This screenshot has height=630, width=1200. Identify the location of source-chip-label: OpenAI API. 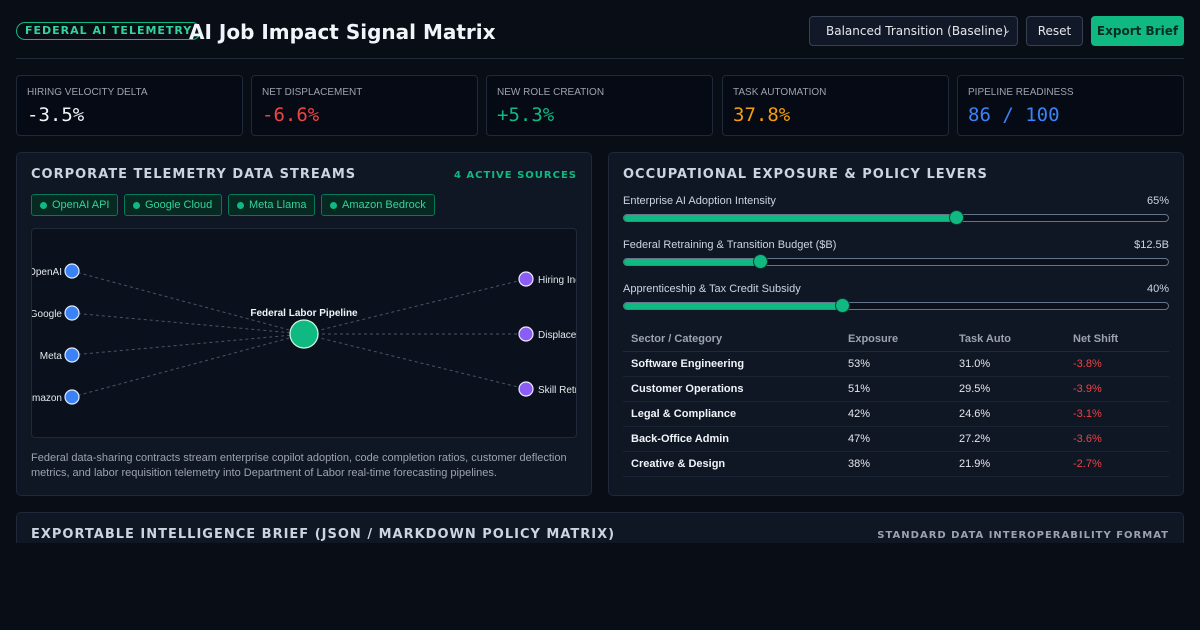
(81, 205).